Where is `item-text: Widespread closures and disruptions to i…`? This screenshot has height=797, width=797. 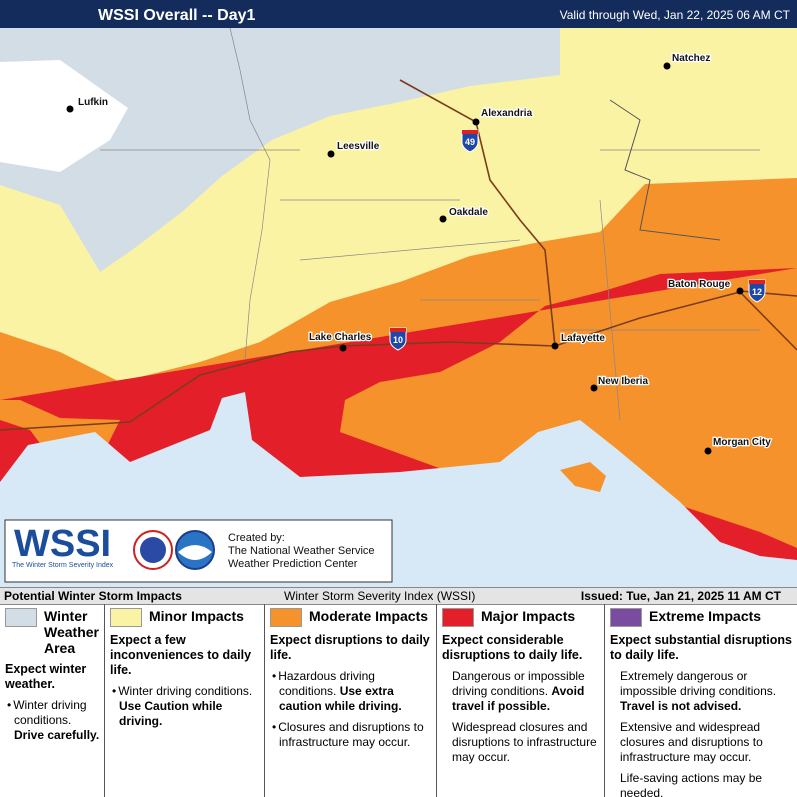
item-text: Widespread closures and disruptions to i… is located at coordinates (524, 742).